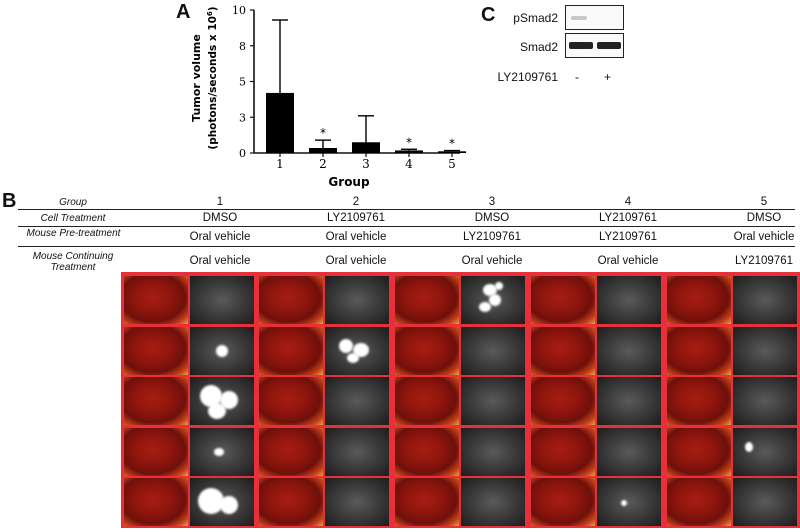 This screenshot has height=532, width=800. Describe the element at coordinates (608, 77) in the screenshot. I see `lane2-sign: +` at that location.